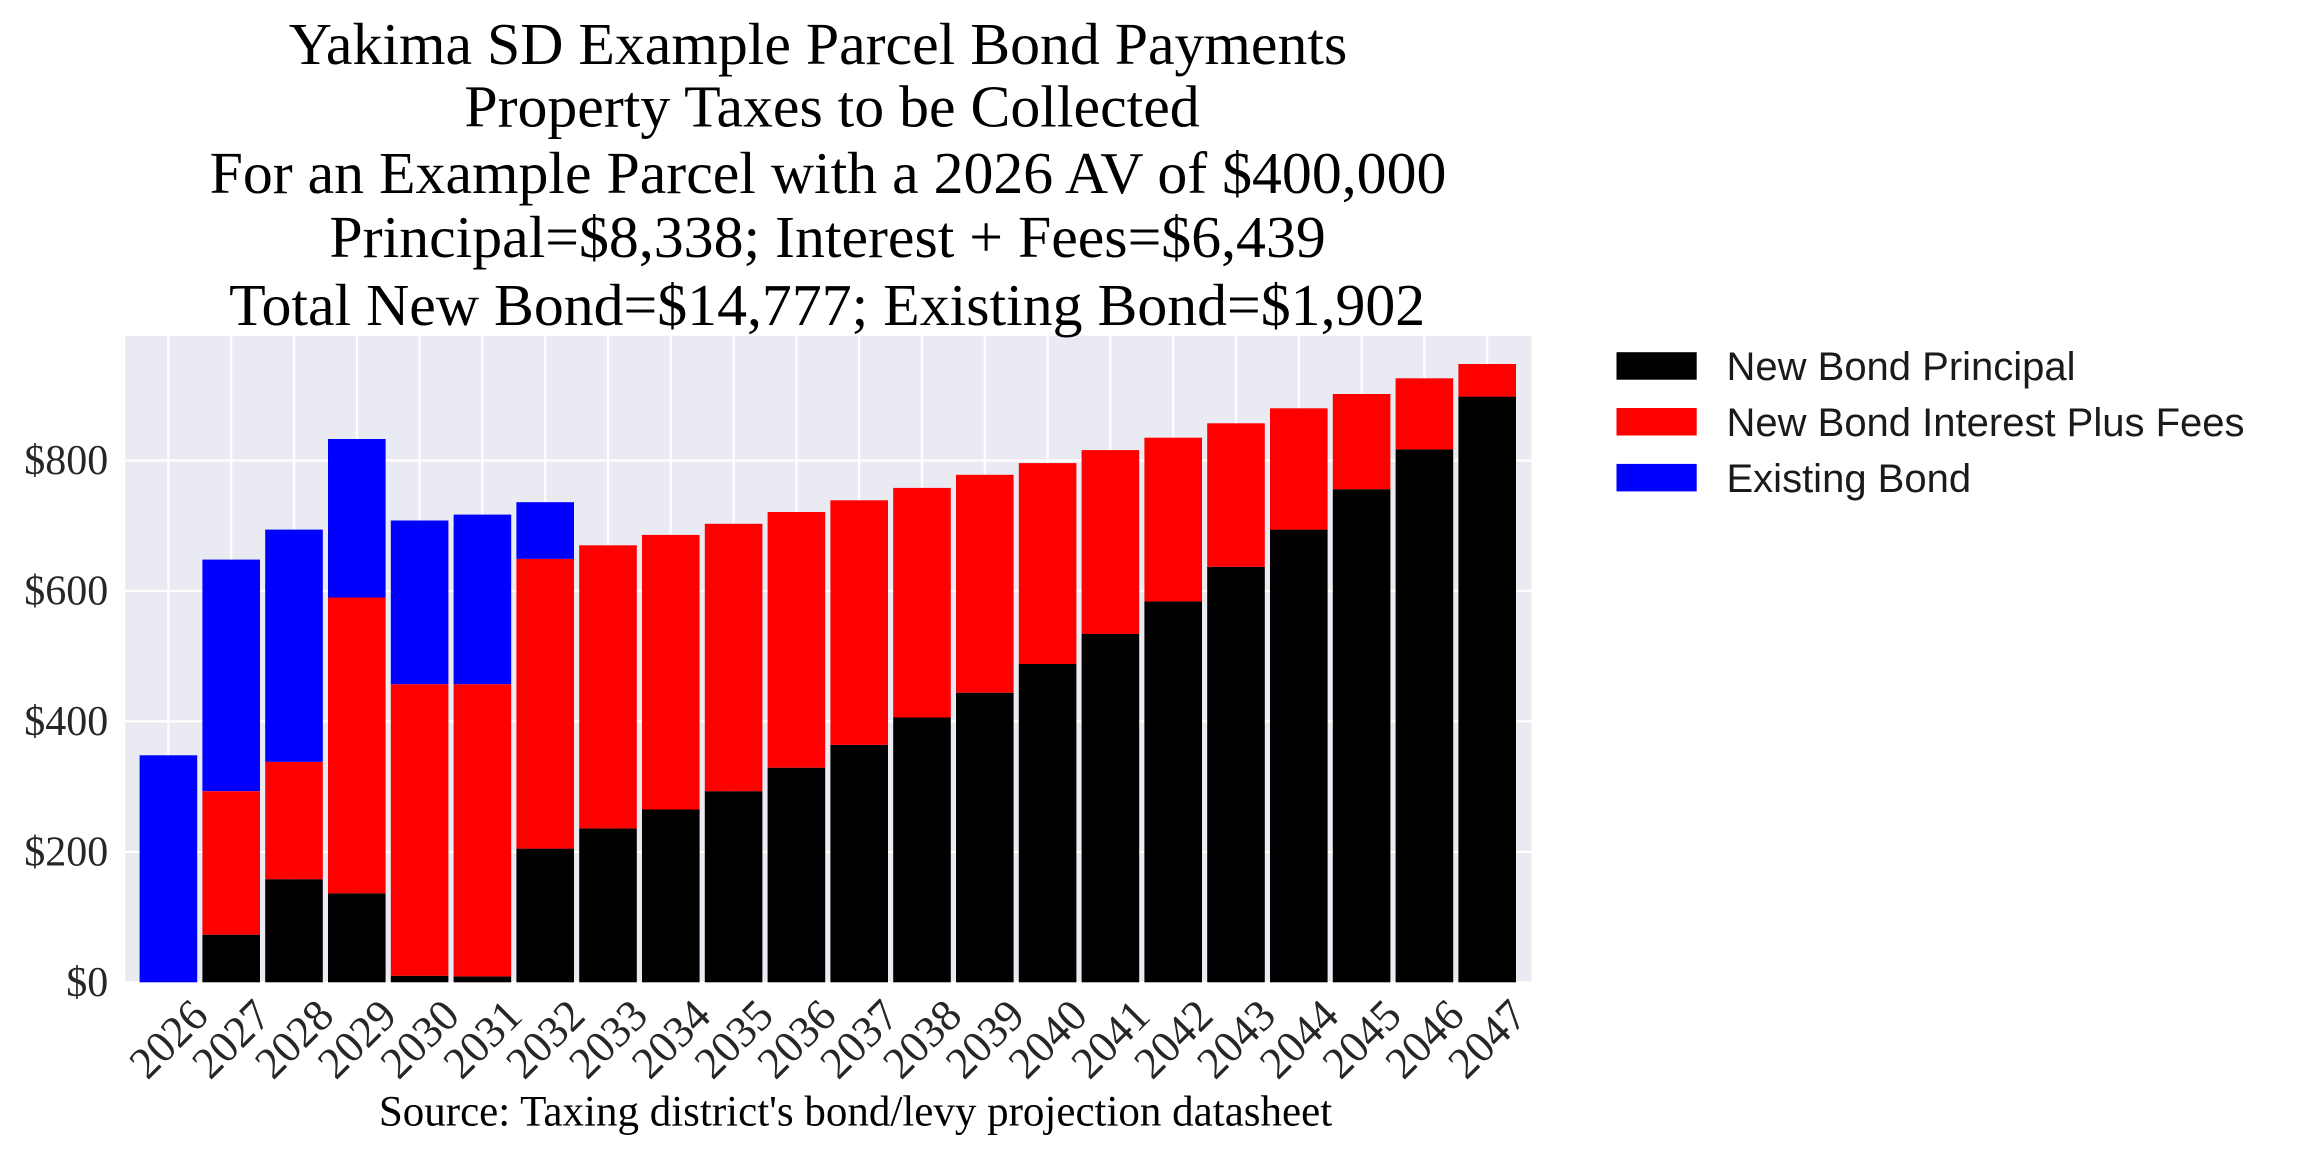 Image resolution: width=2304 pixels, height=1157 pixels. I want to click on svg-text: $0, so click(87, 983).